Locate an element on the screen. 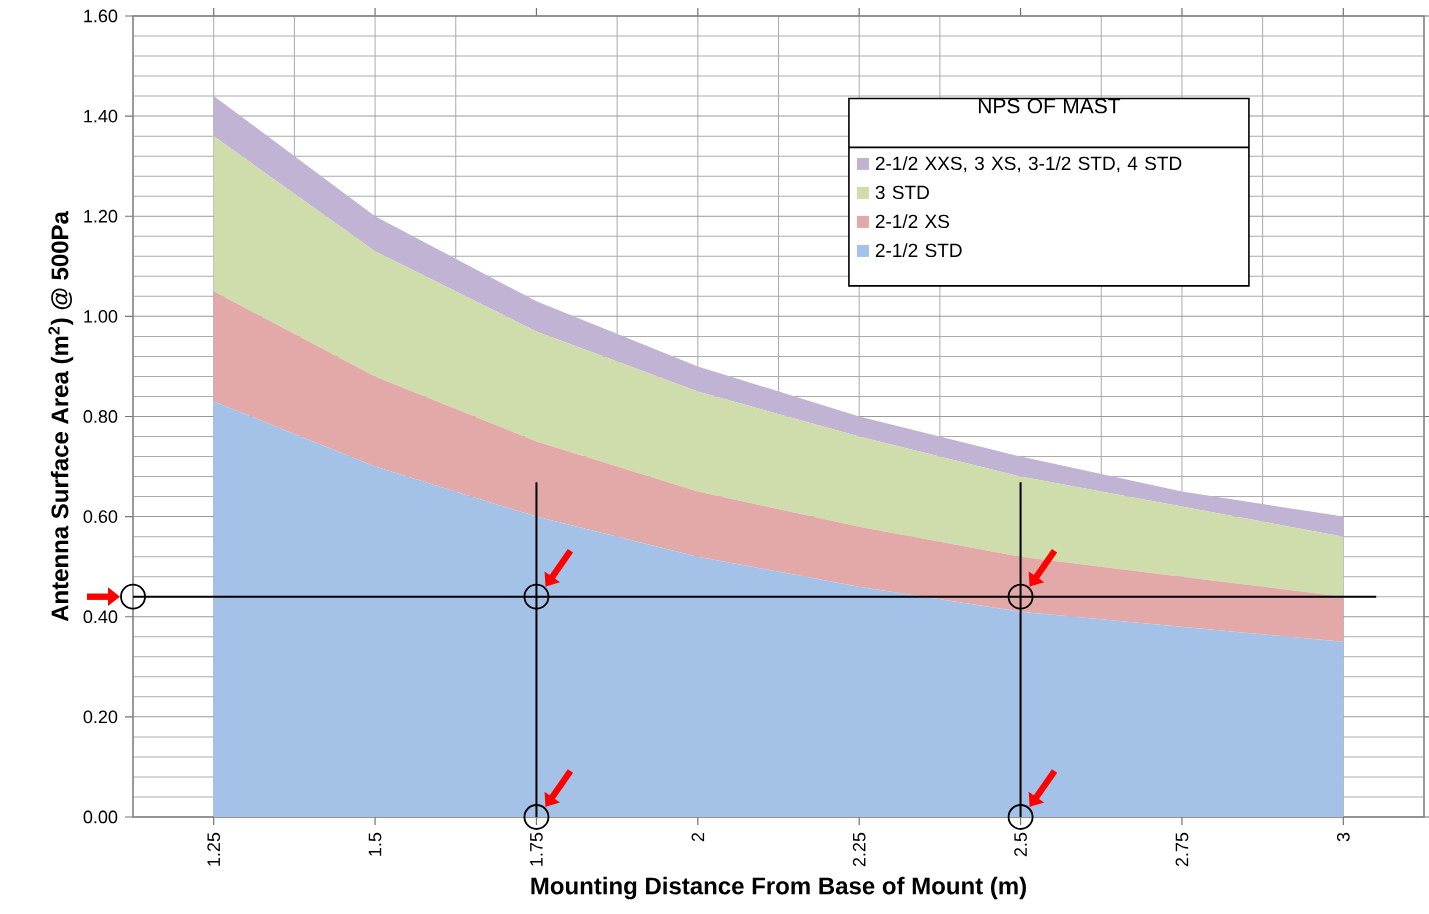 This screenshot has width=1429, height=914. x-tick-label: 2.5 is located at coordinates (1020, 844).